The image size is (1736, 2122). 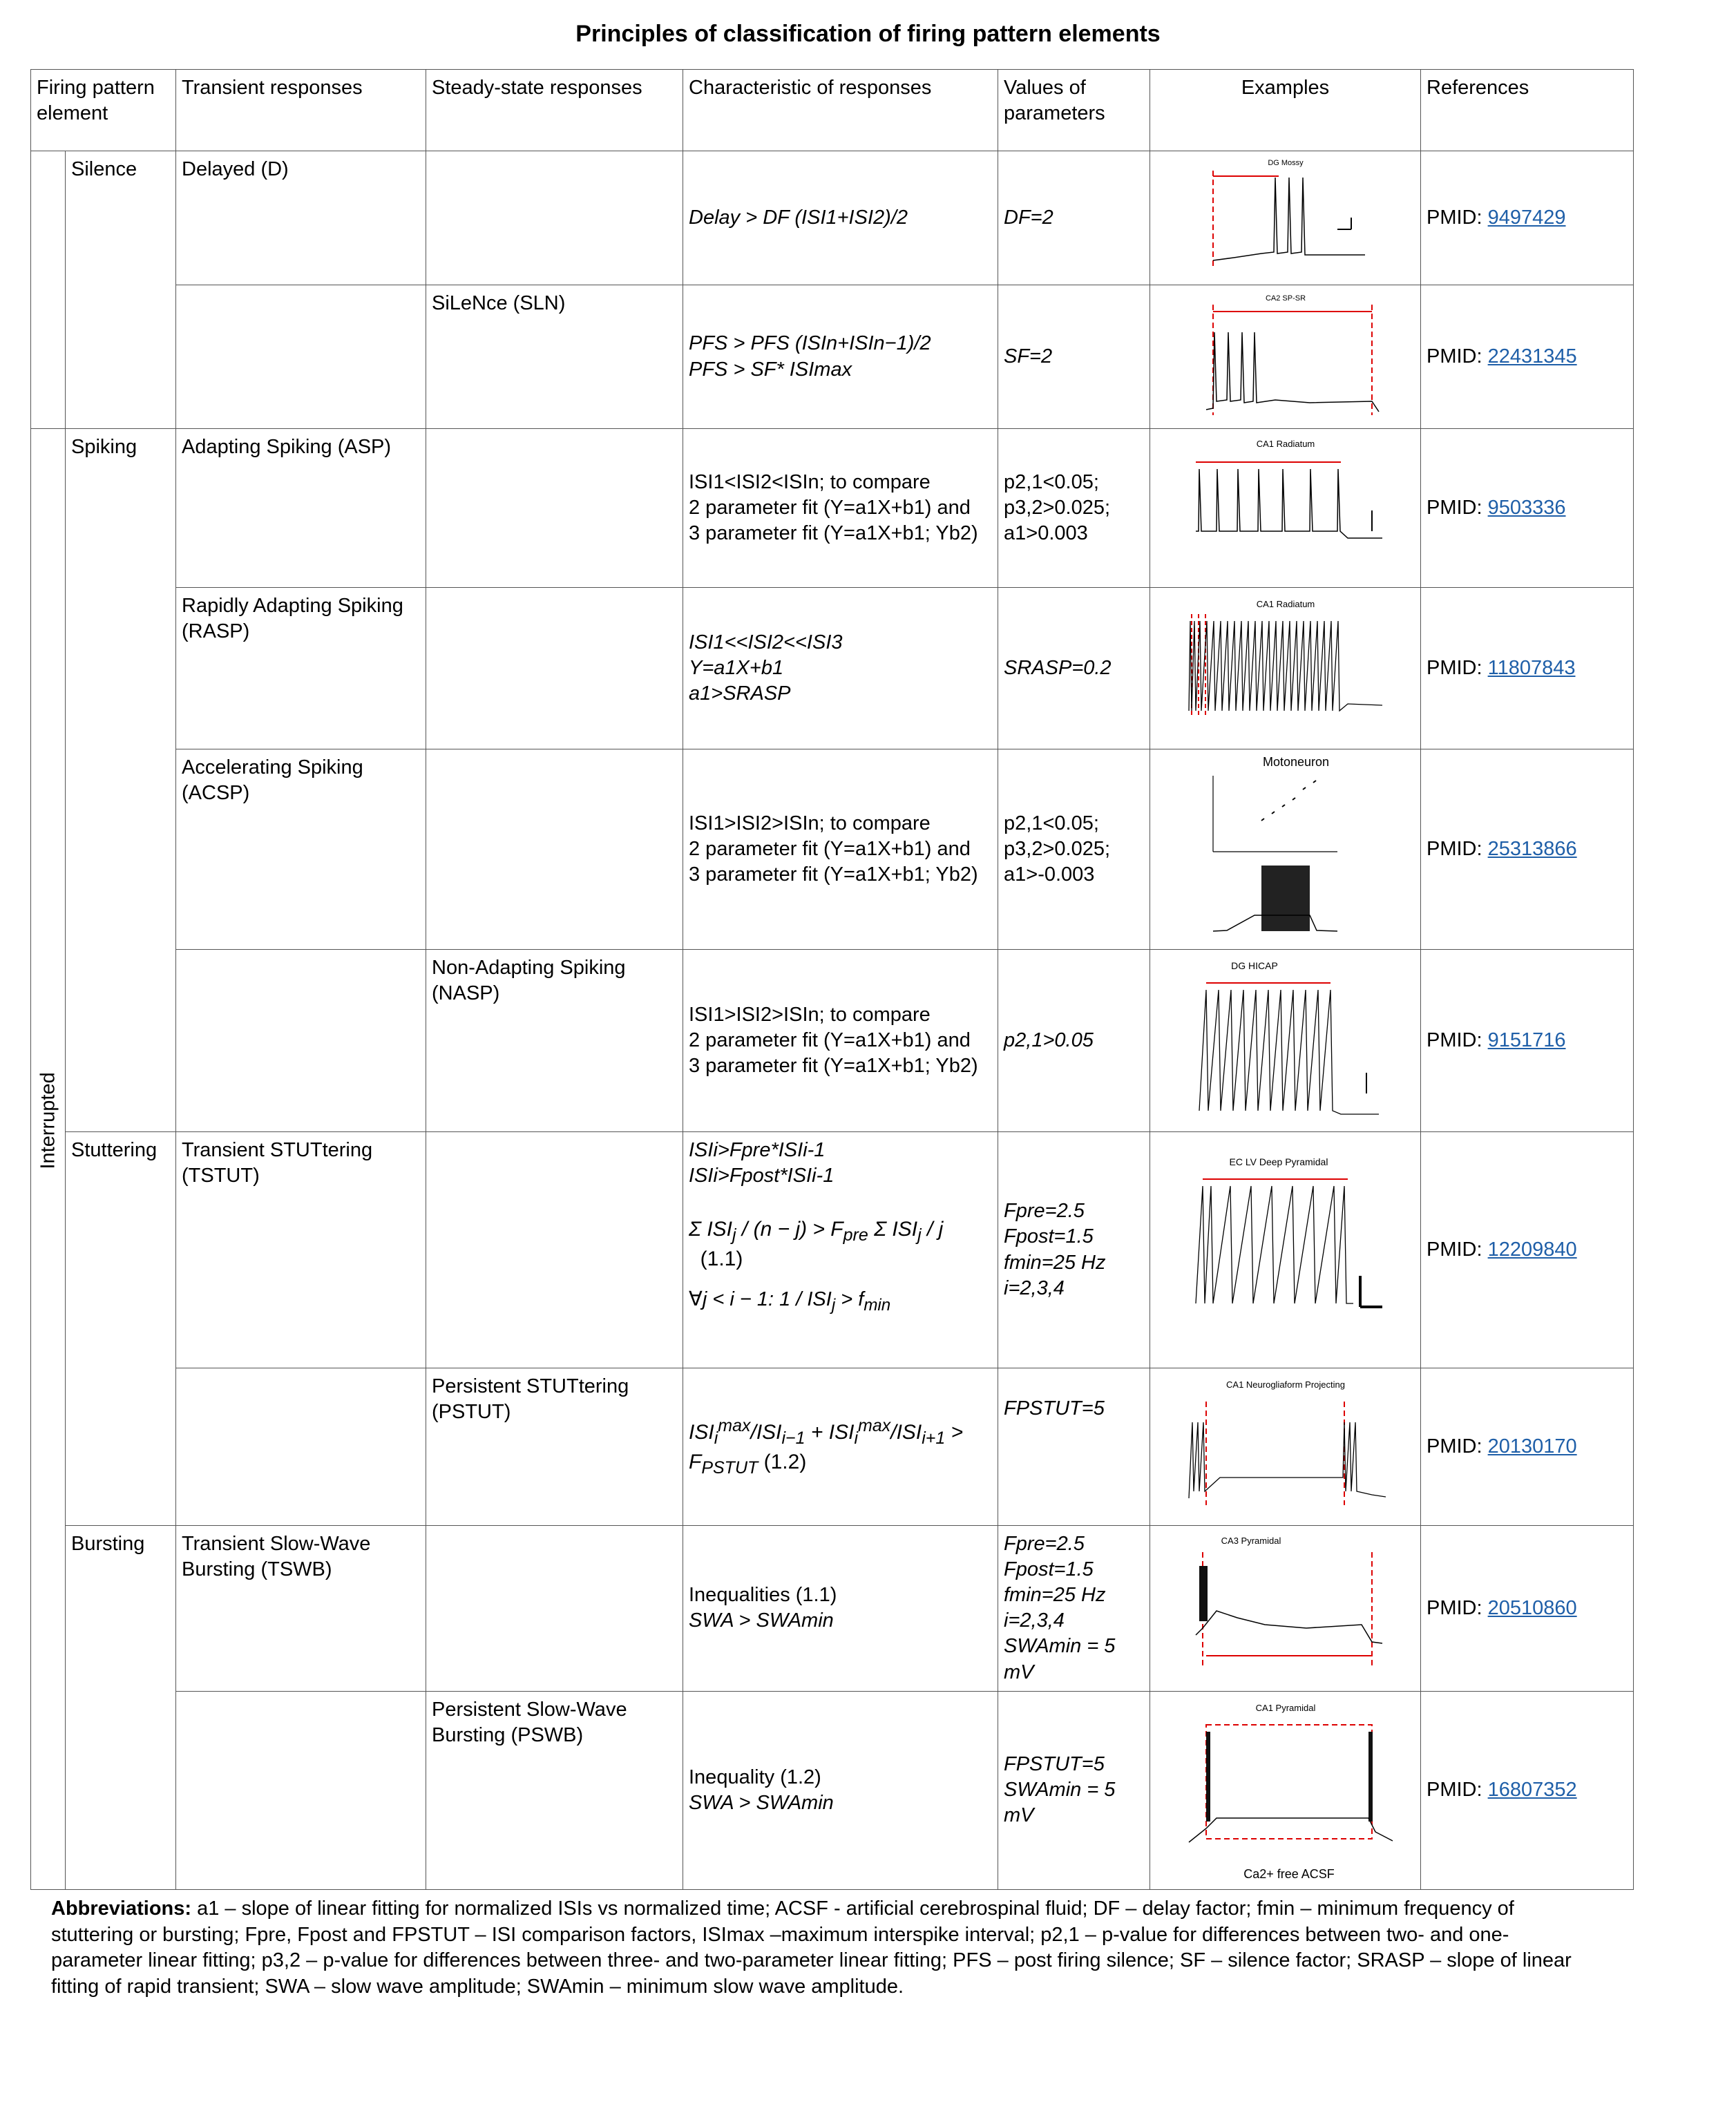 I want to click on cell-characteristic: Delay > DF (ISI1+ISI2)/2, so click(x=840, y=218).